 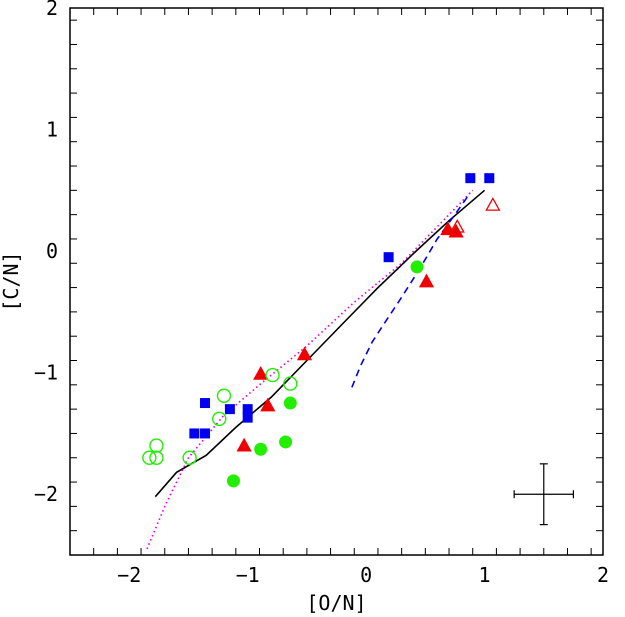 I want to click on y-tick-label: 2, so click(x=52, y=10).